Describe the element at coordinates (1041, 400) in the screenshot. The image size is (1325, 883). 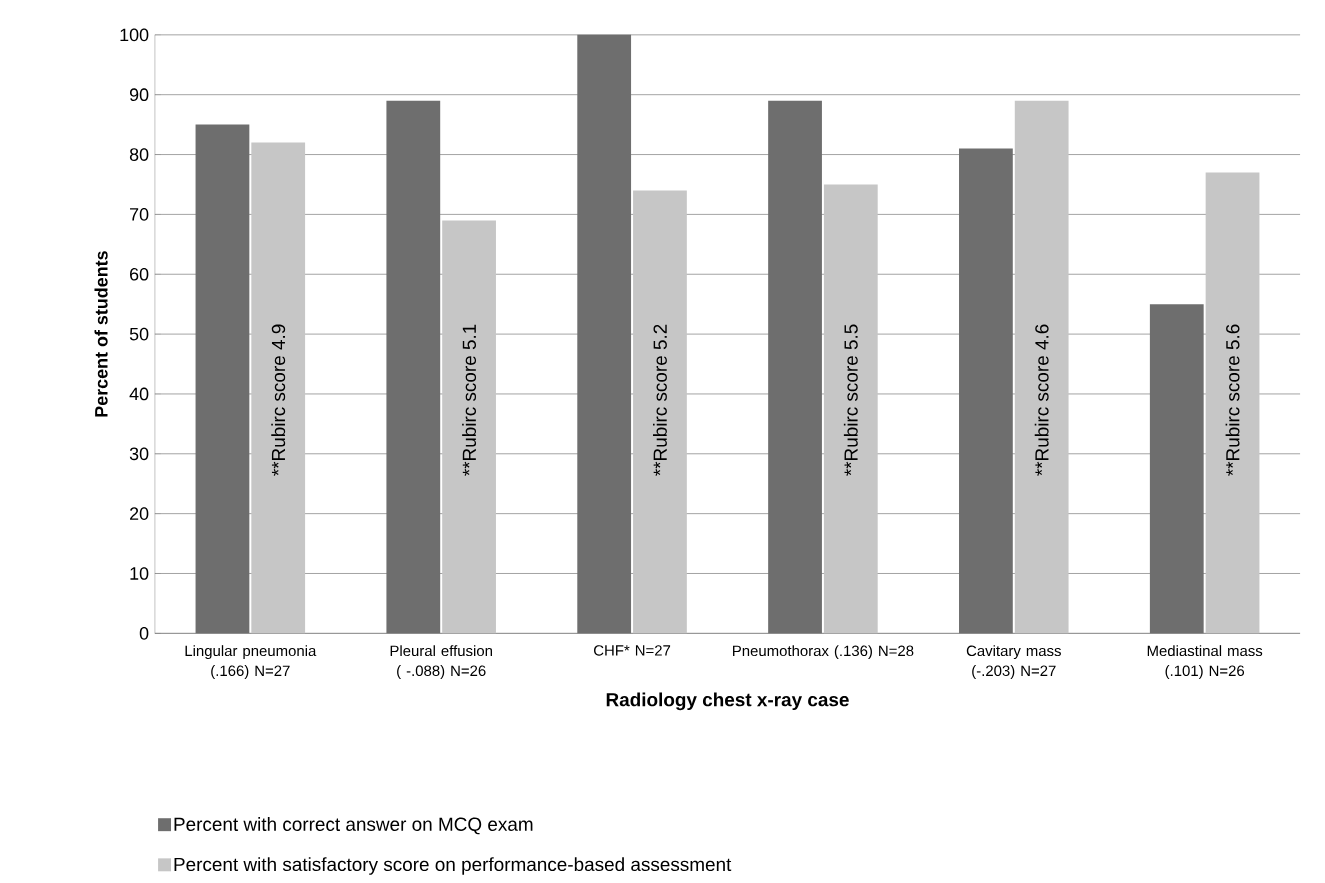
I see `annotation: **Rubirc score 4.6` at that location.